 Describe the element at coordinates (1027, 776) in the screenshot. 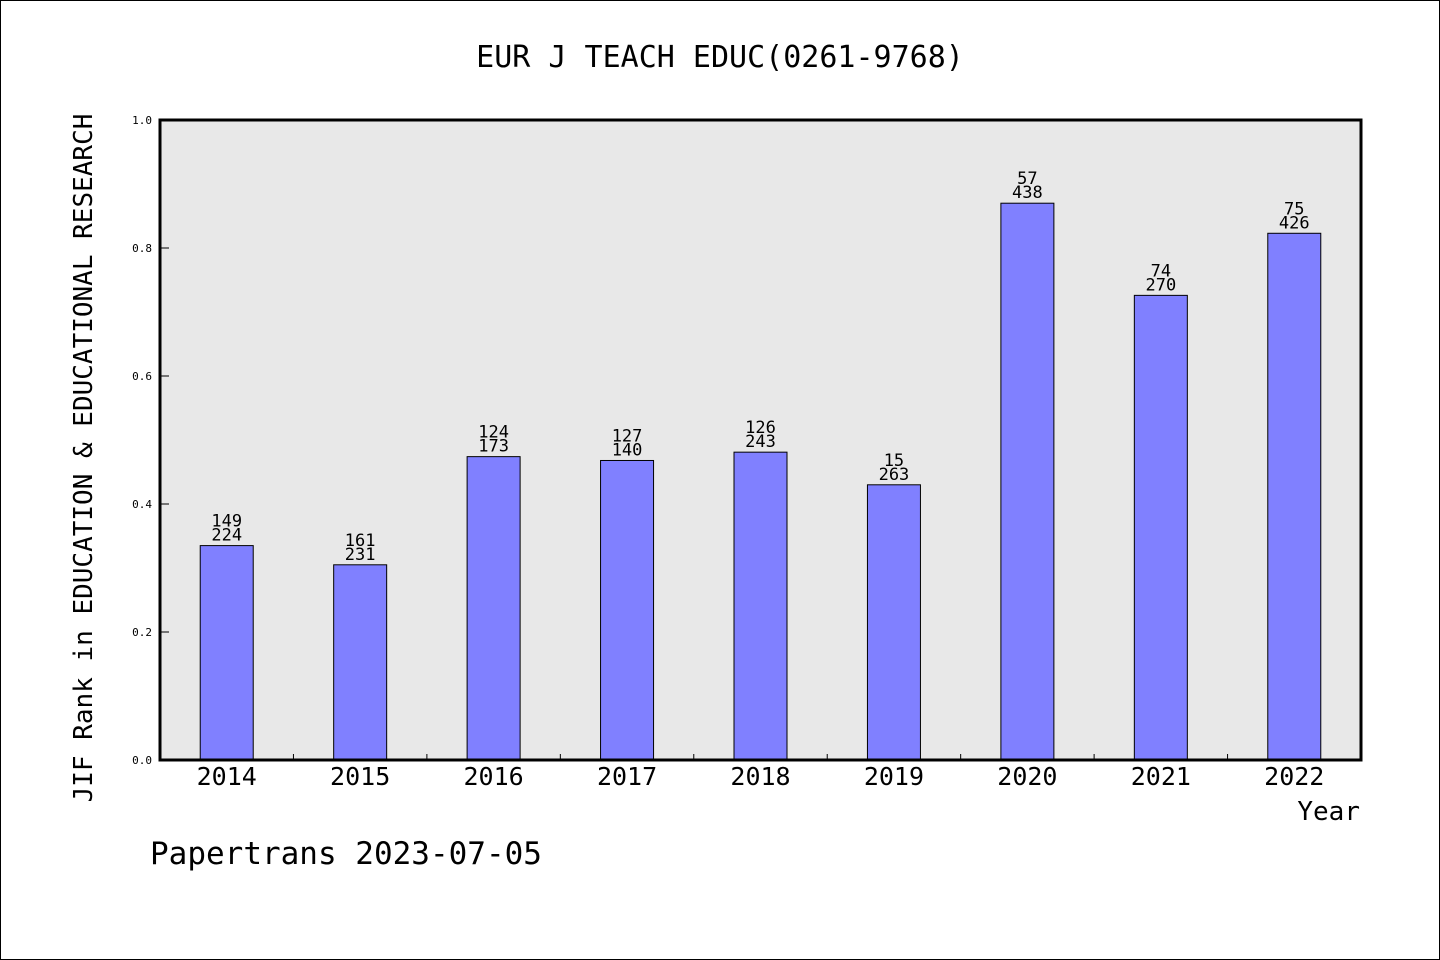

I see `x-tick-label: 2020` at that location.